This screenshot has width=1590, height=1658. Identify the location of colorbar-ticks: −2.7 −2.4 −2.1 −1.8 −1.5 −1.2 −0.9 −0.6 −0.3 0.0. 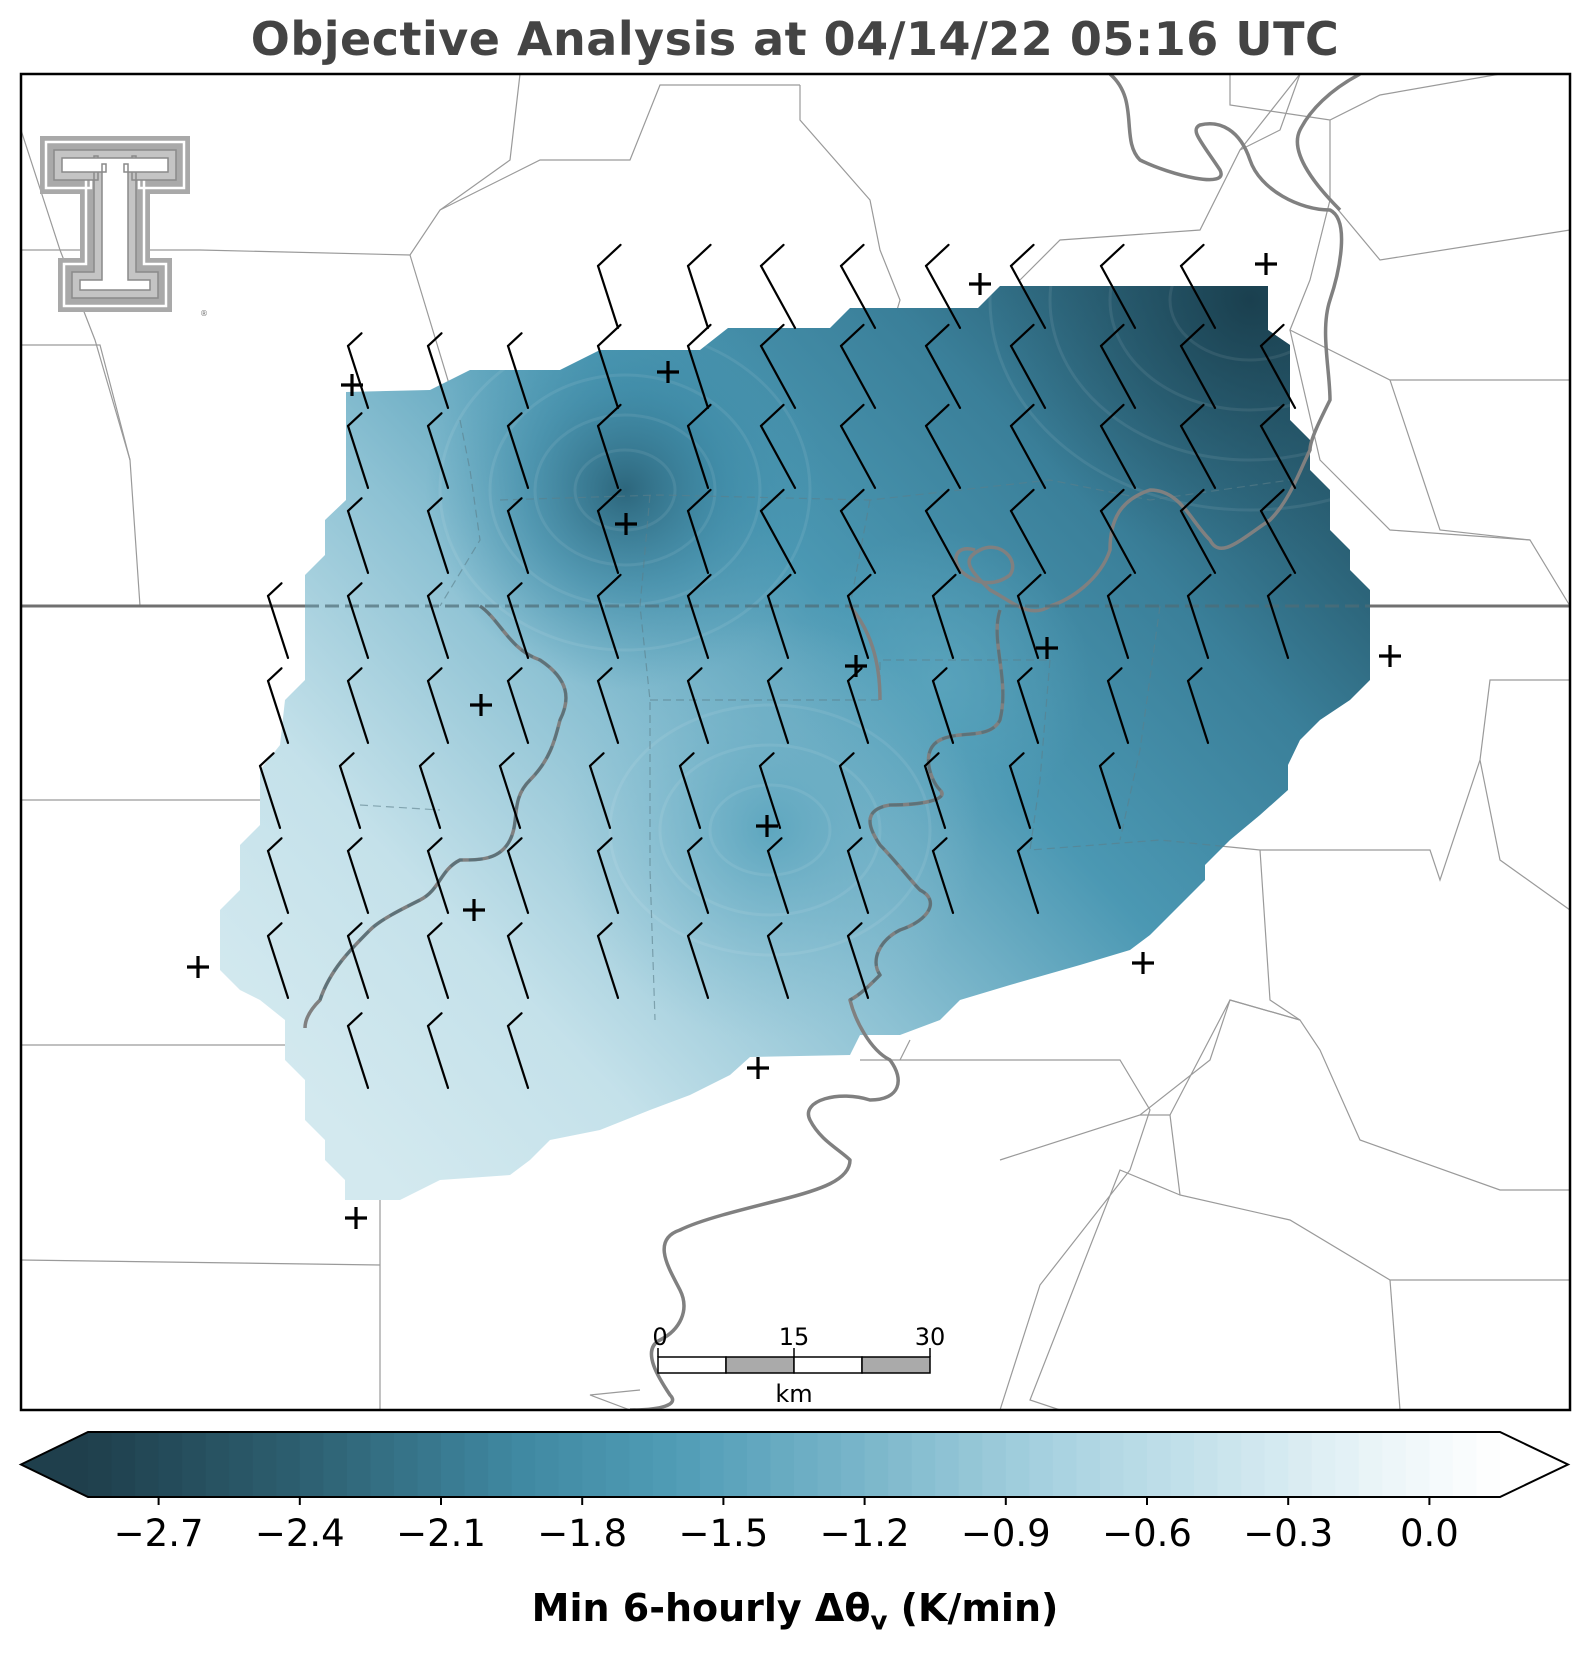
(786, 1526).